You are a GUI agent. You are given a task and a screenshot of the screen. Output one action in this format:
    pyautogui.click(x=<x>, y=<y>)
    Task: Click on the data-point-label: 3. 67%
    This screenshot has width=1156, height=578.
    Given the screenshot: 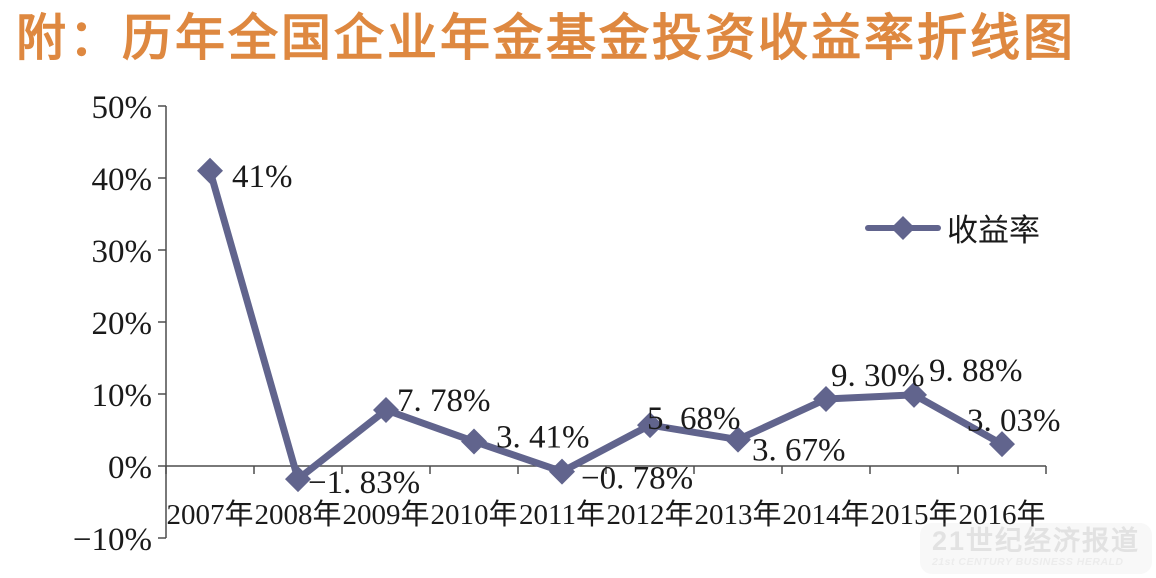 What is the action you would take?
    pyautogui.click(x=799, y=451)
    